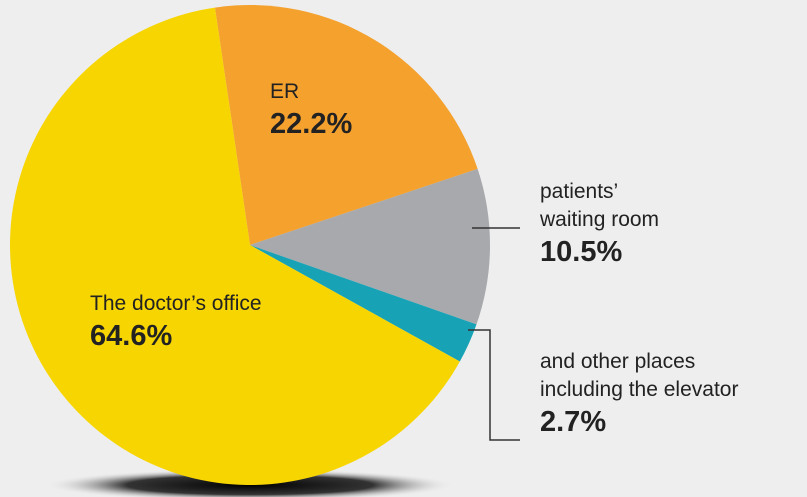 This screenshot has width=807, height=497. I want to click on value-label: 10.5%, so click(581, 252).